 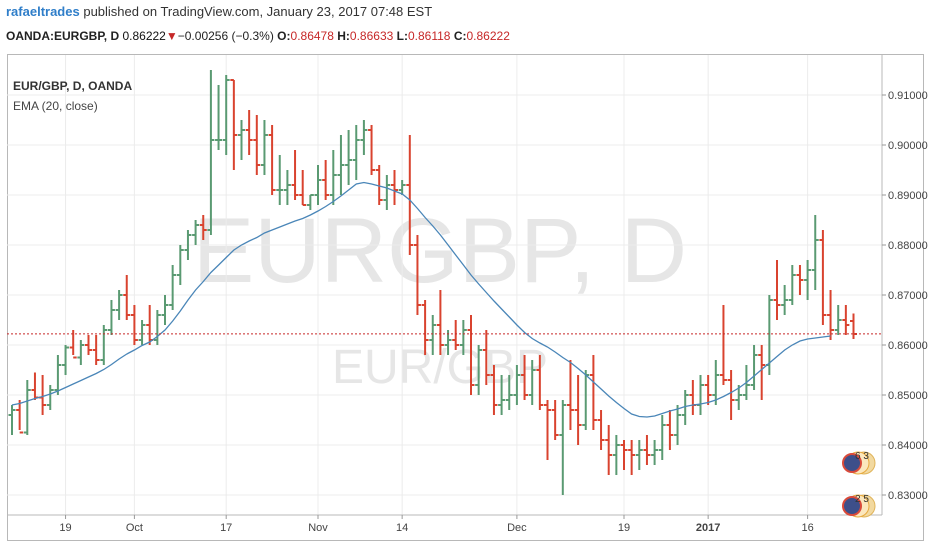 What do you see at coordinates (460, 36) in the screenshot?
I see `close-label: C:` at bounding box center [460, 36].